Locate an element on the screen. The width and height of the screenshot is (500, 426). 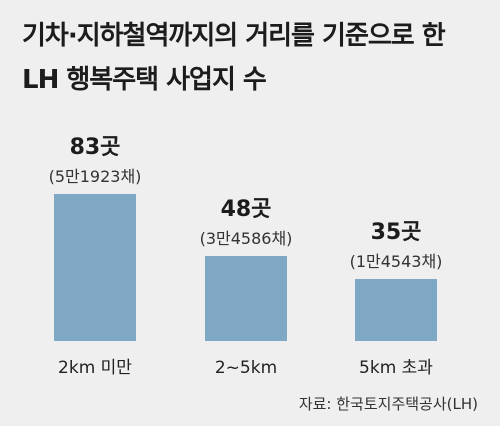
sub-label-2: (3만4586채) is located at coordinates (246, 238).